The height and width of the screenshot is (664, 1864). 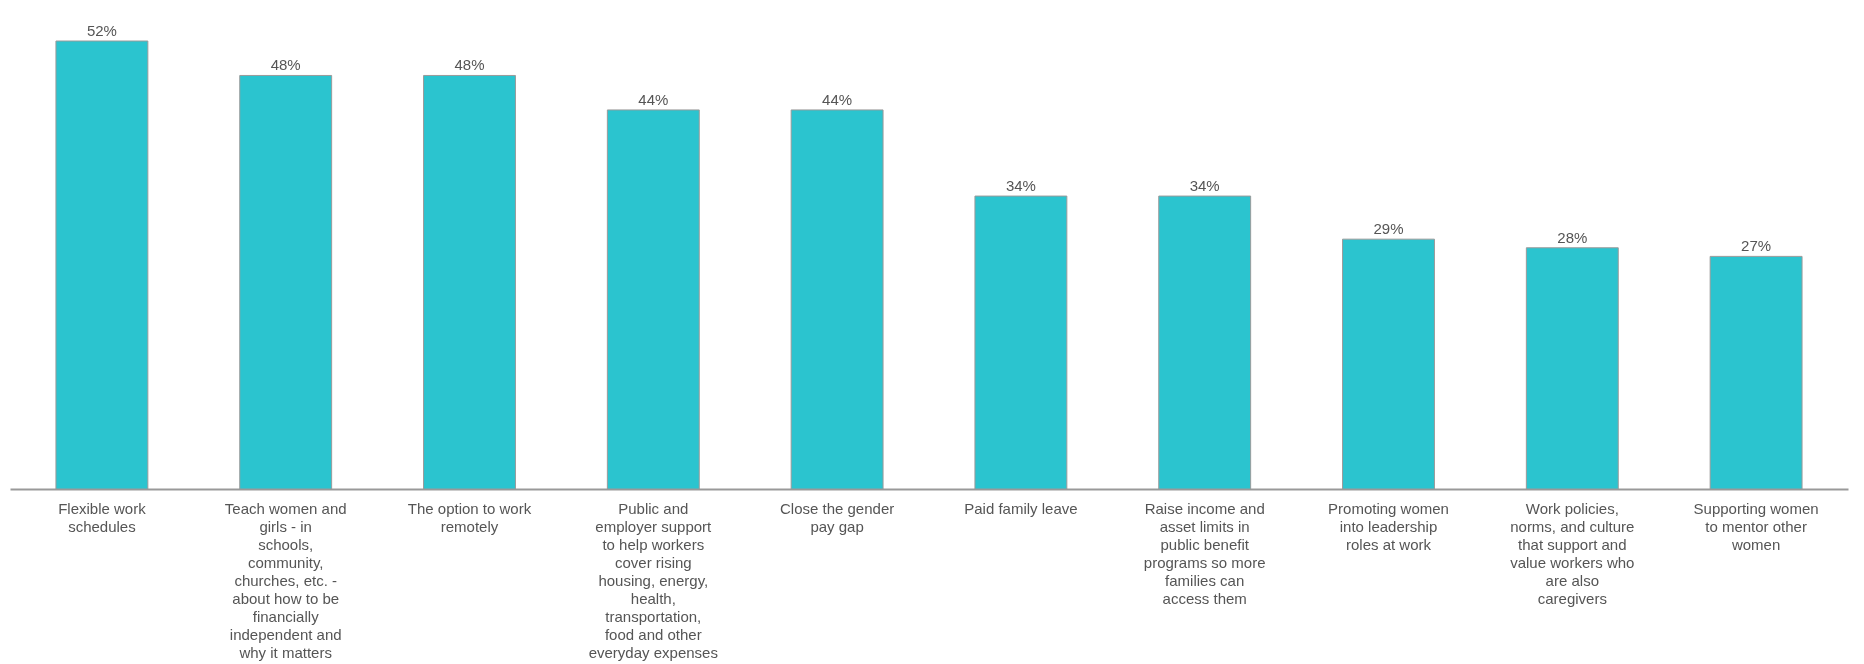 What do you see at coordinates (1388, 526) in the screenshot?
I see `x-tick-label: Promoting women into leadership roles at work` at bounding box center [1388, 526].